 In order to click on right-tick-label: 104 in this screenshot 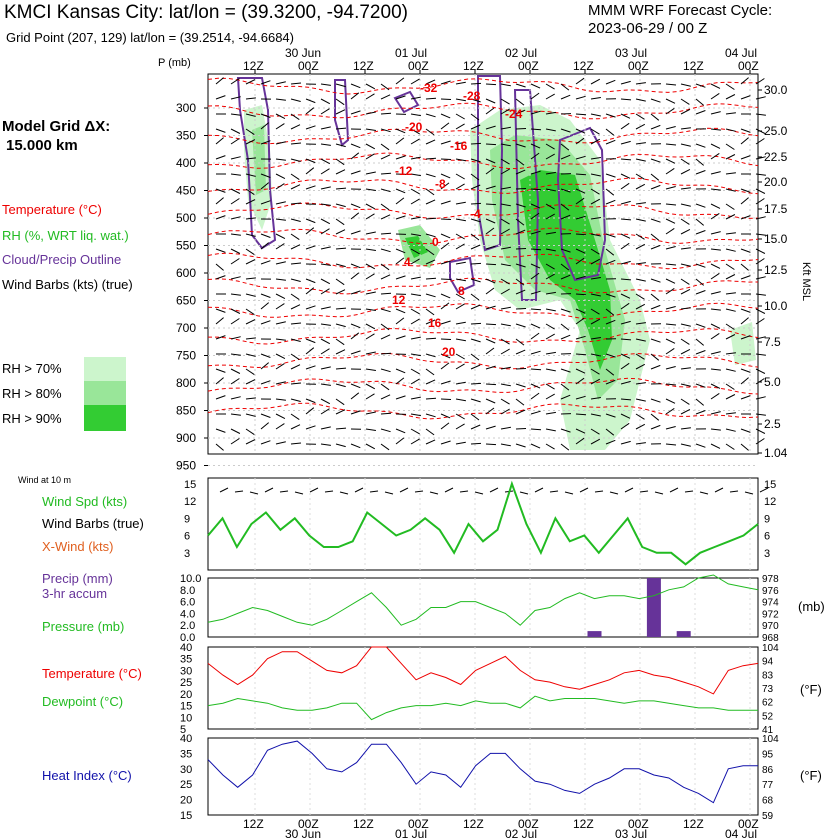, I will do `click(770, 648)`.